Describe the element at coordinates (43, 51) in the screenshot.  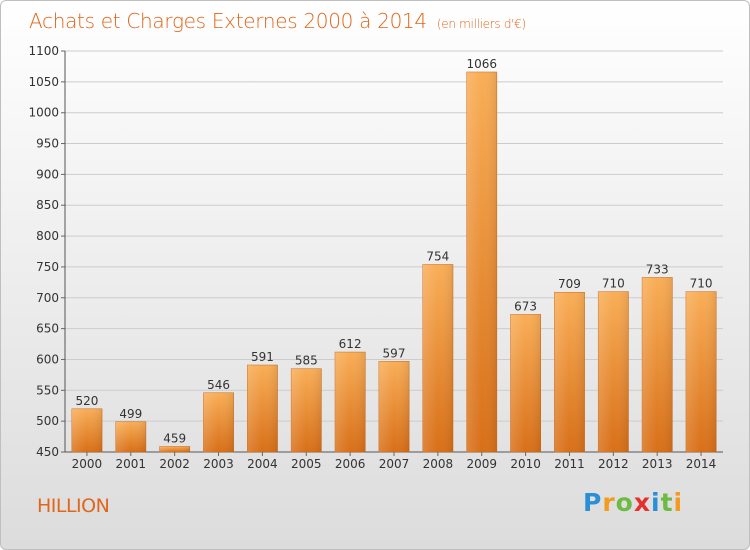
I see `y-tick-label: 1100` at that location.